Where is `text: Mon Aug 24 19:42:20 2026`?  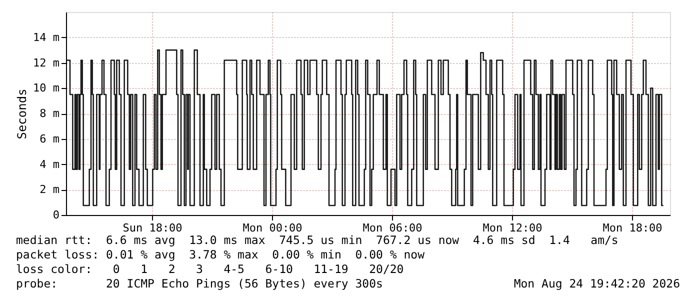
text: Mon Aug 24 19:42:20 2026 is located at coordinates (597, 283).